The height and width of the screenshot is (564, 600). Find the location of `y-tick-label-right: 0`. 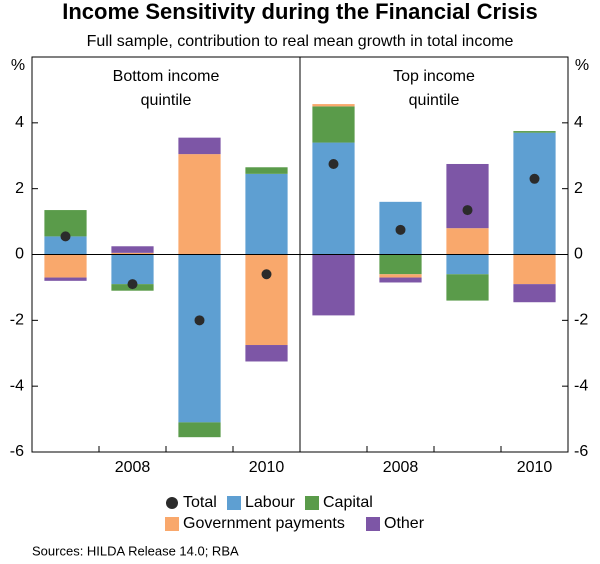

y-tick-label-right: 0 is located at coordinates (578, 254).